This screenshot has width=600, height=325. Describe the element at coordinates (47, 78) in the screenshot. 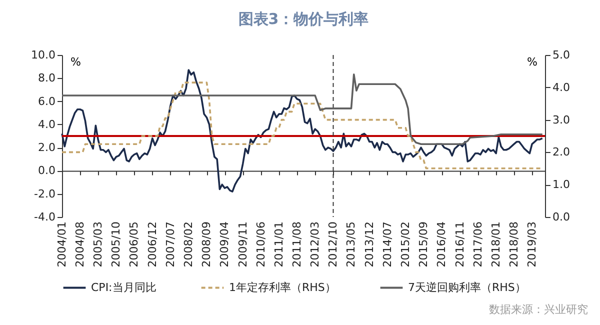

I see `y-tick-label: 8.0` at that location.